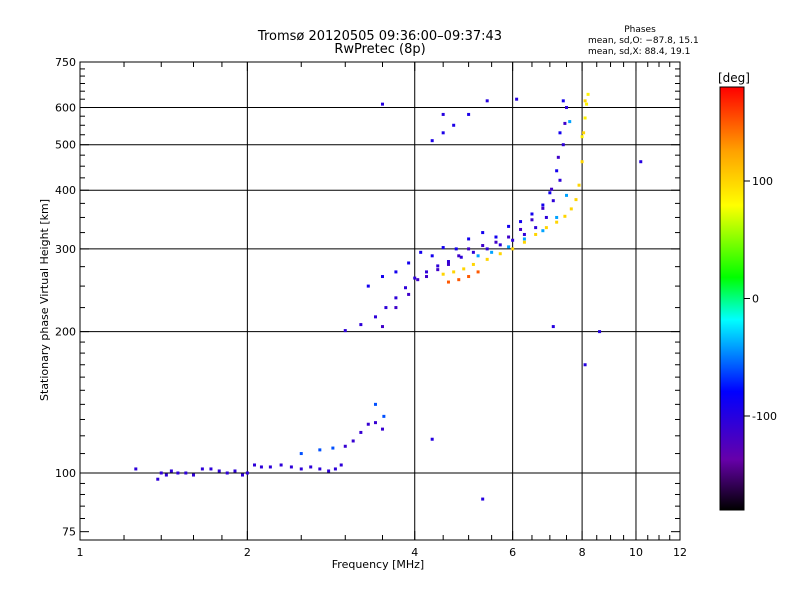  What do you see at coordinates (512, 552) in the screenshot?
I see `x-tick-label: 6` at bounding box center [512, 552].